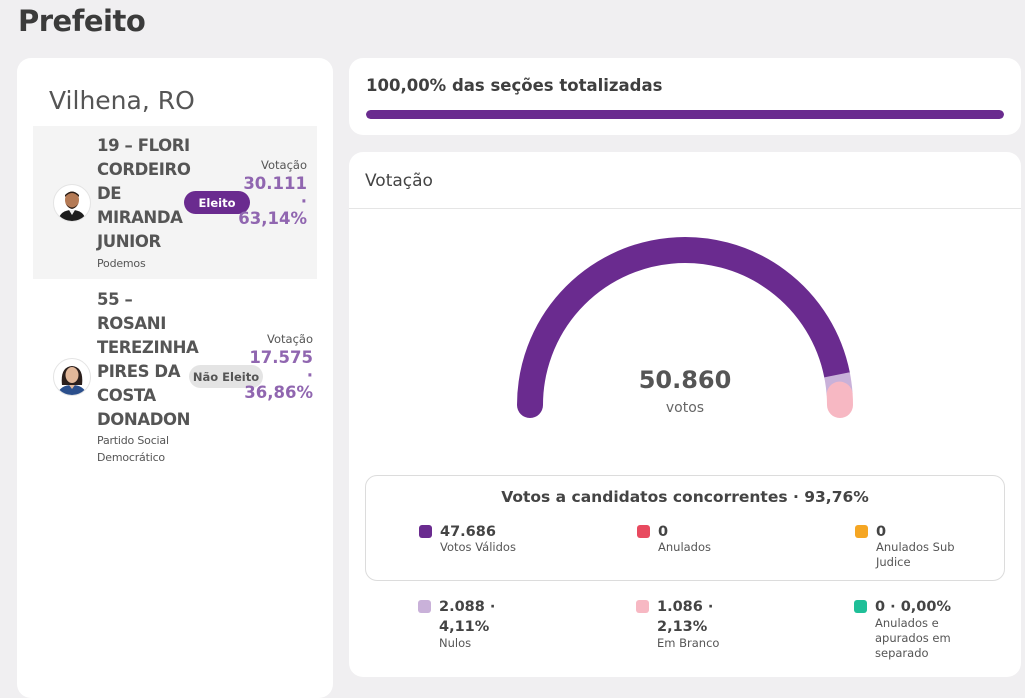 The height and width of the screenshot is (698, 1025). What do you see at coordinates (72, 377) in the screenshot?
I see `woman-avatar-icon` at bounding box center [72, 377].